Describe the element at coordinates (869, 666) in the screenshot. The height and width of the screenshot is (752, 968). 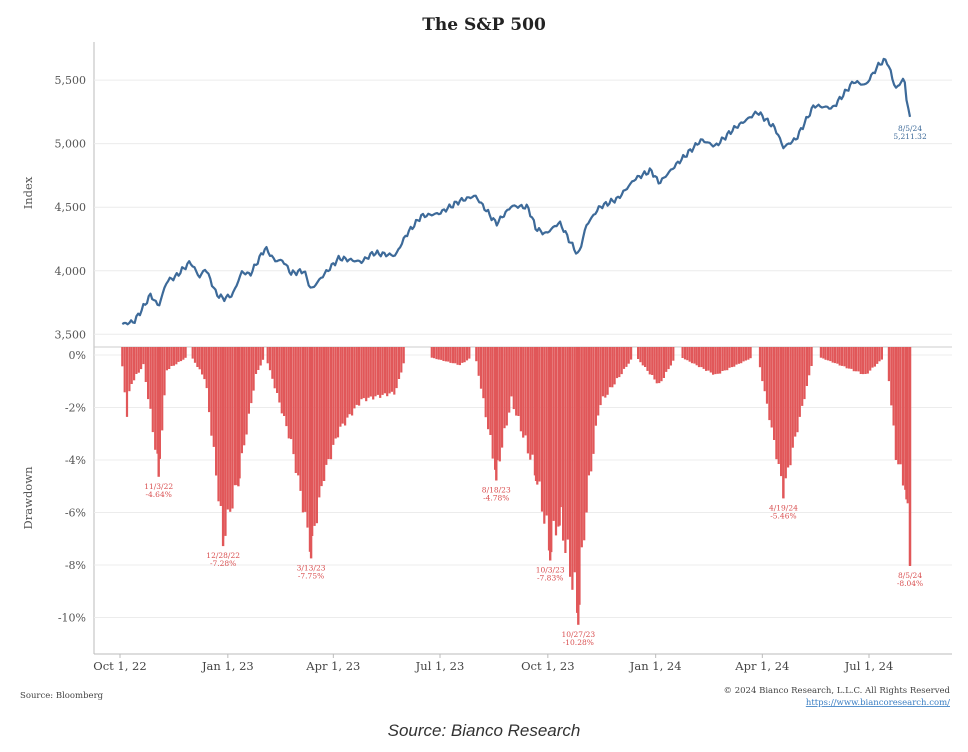
I see `x-tick-label: Jul 1, 24` at that location.